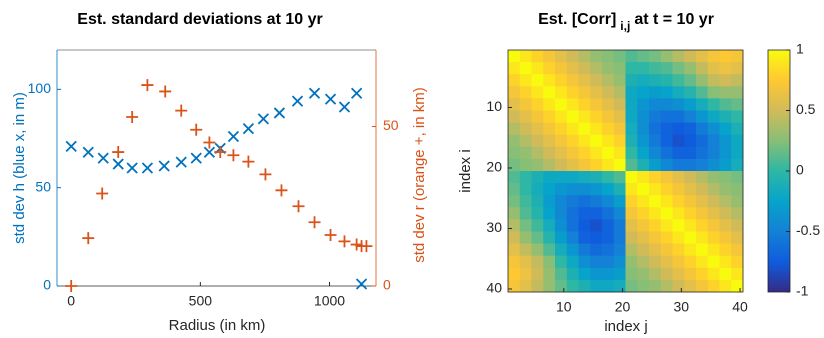  I want to click on y2-tick-label: 50, so click(391, 125).